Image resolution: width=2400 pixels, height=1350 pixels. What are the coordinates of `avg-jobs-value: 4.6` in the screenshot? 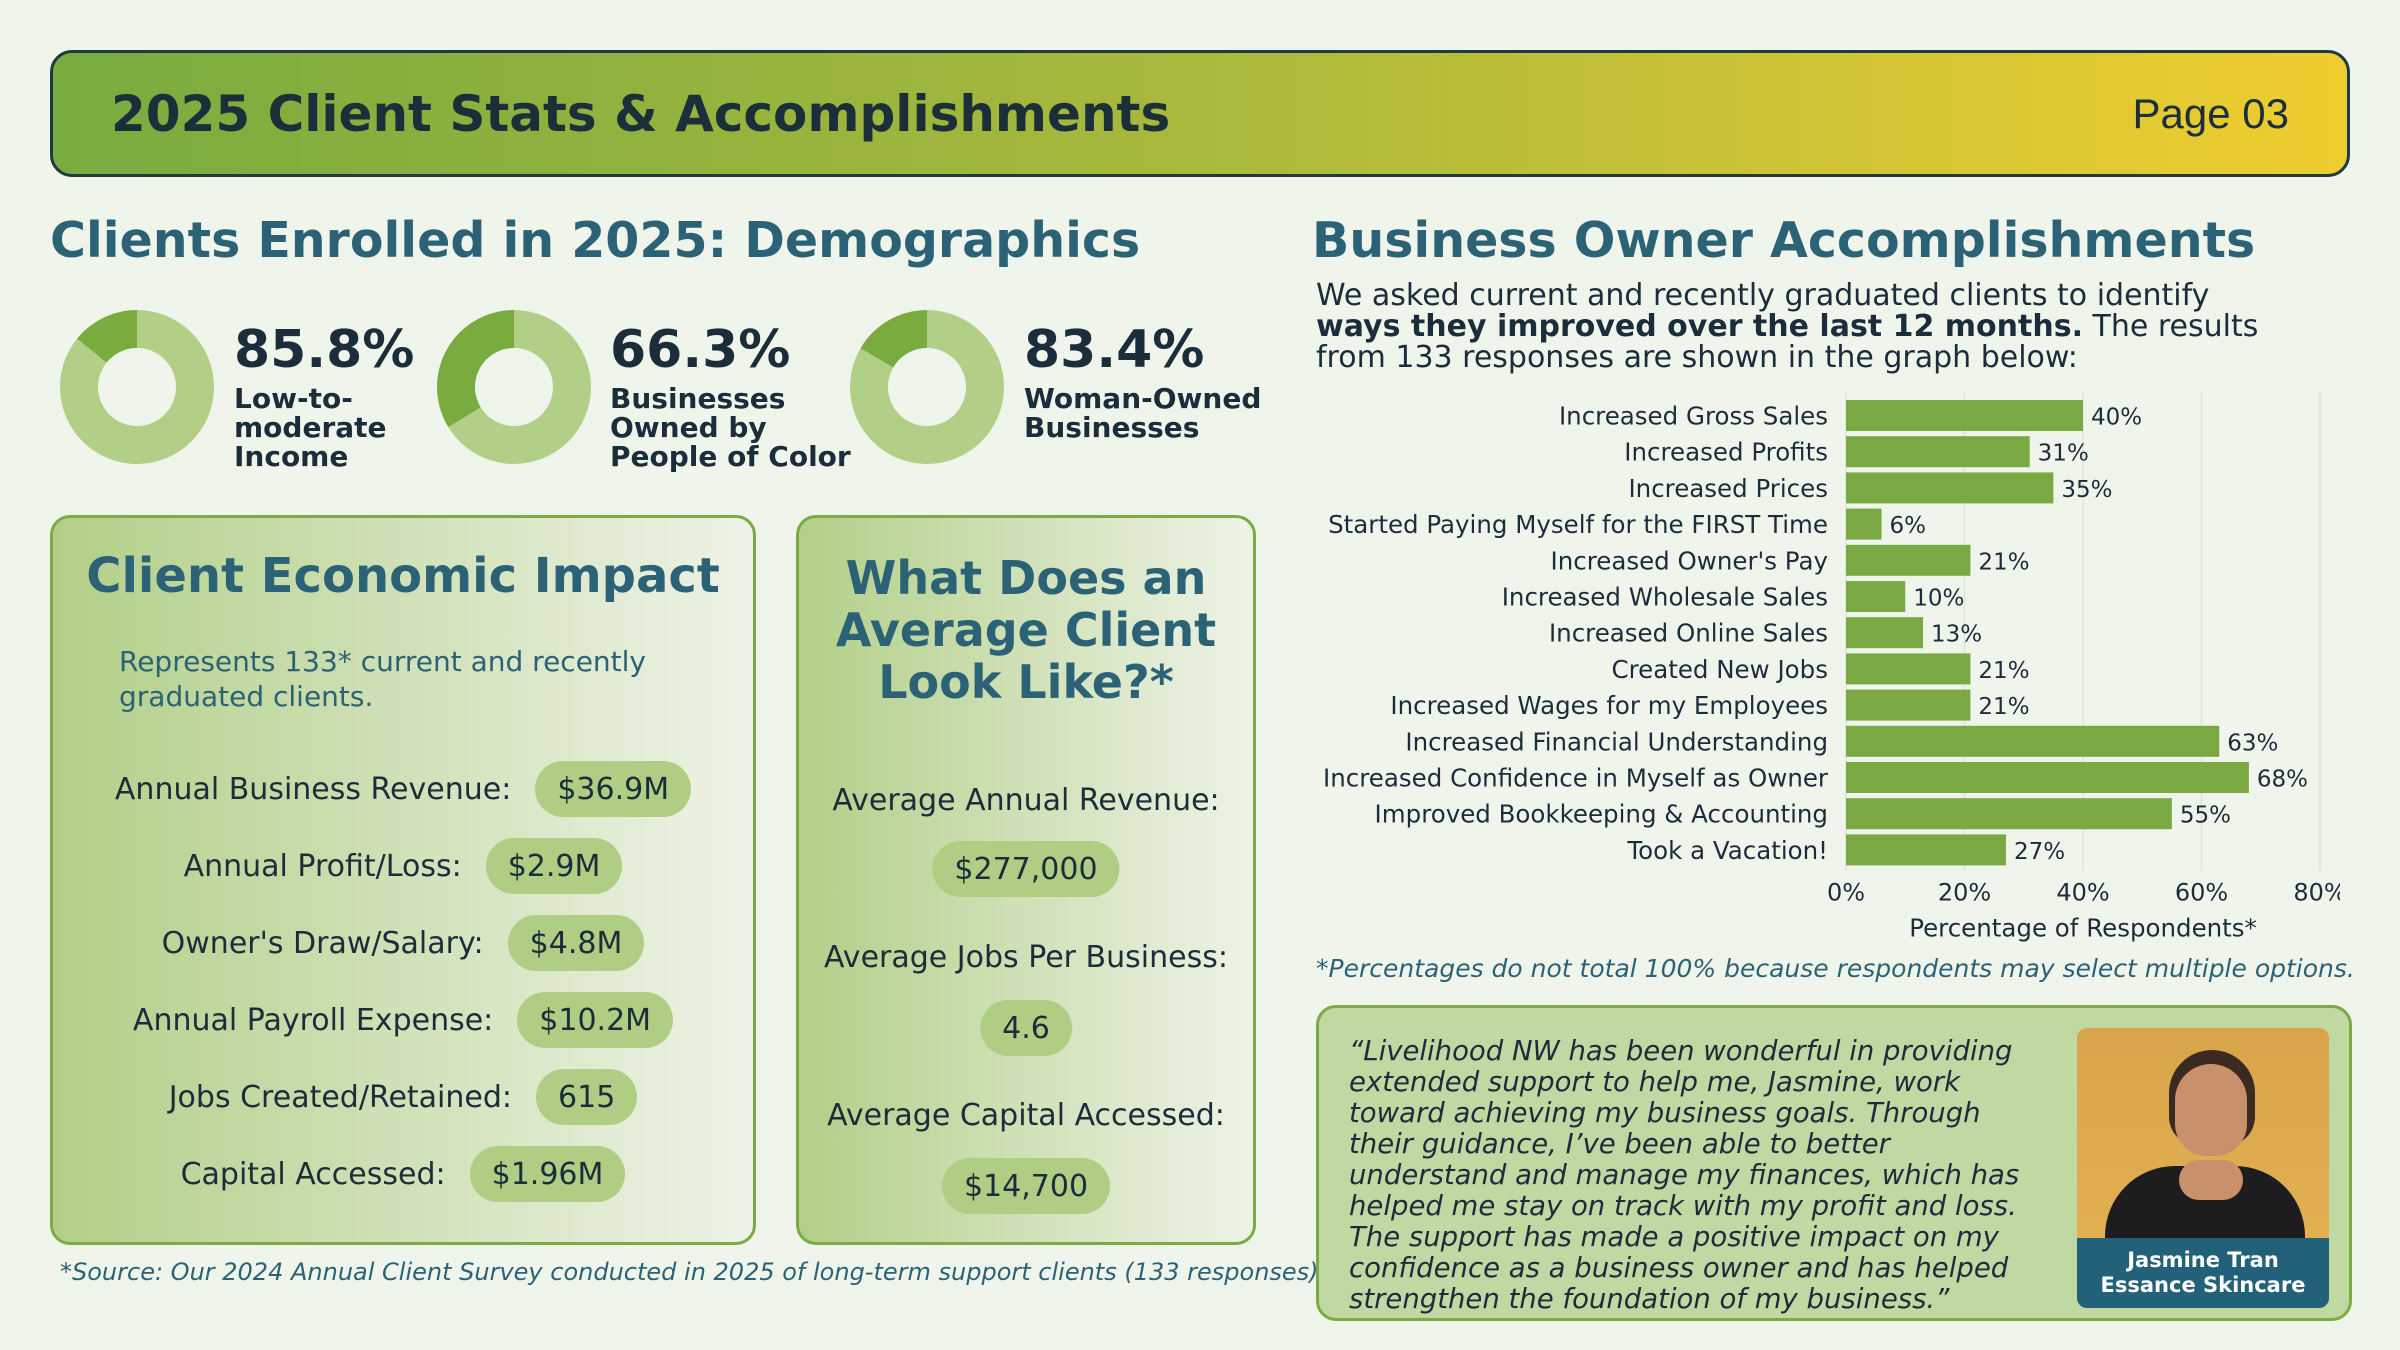 It's located at (1026, 1028).